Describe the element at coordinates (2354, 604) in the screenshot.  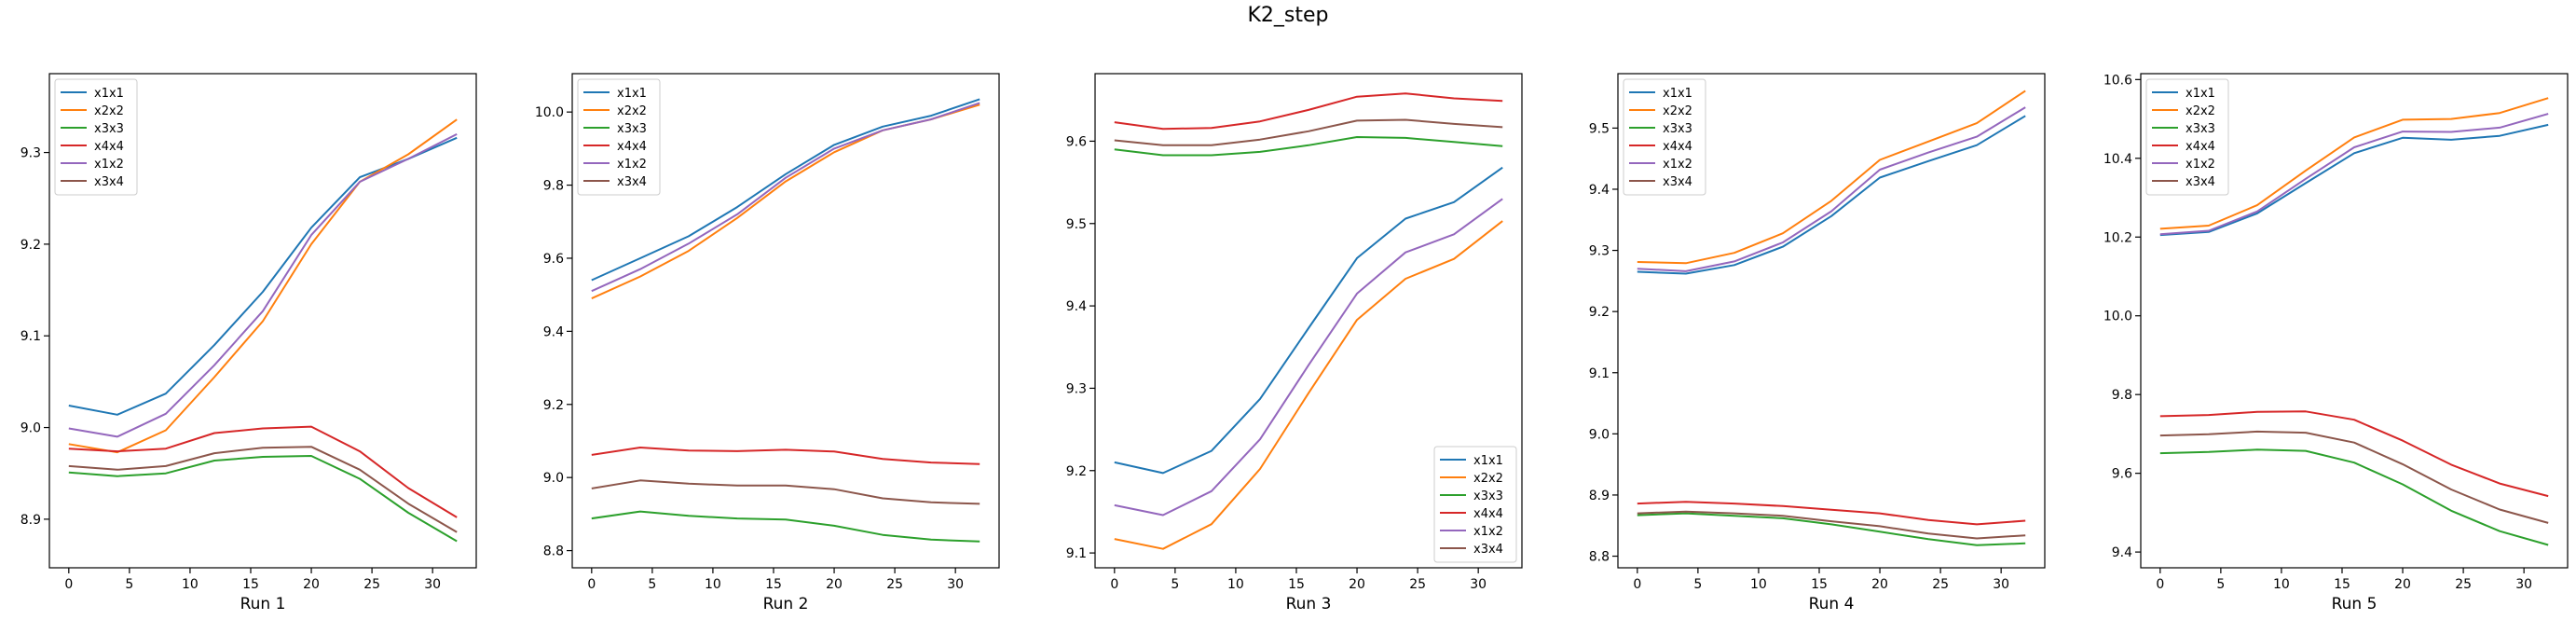
I see `x-axis-label: Run 5` at that location.